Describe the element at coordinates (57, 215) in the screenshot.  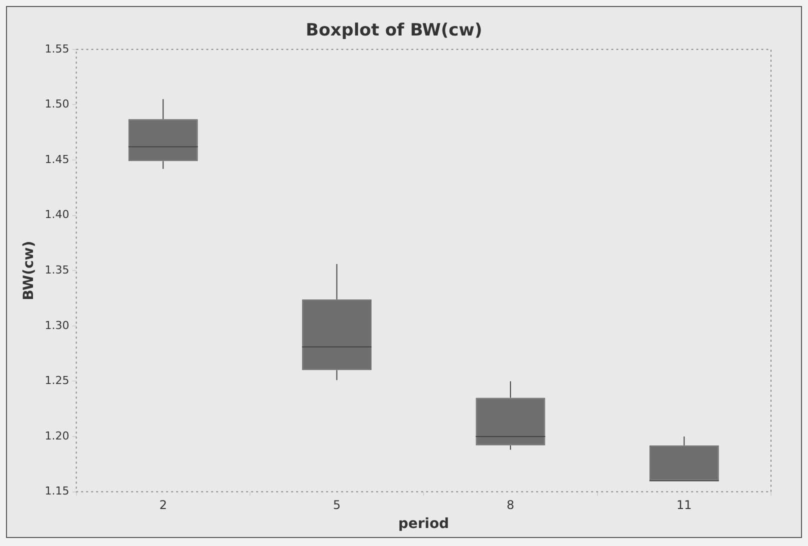
I see `y-tick-label: 1.40` at that location.